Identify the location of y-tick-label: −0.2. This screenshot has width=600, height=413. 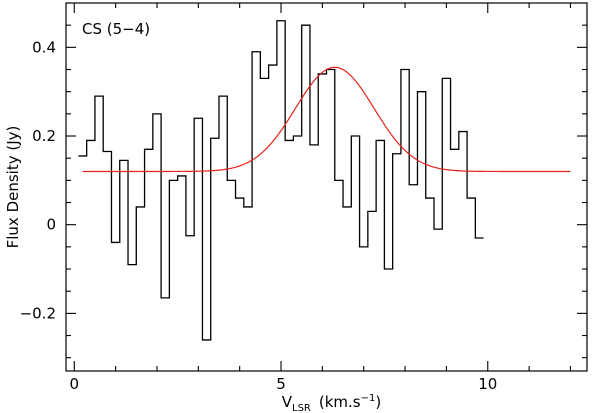
(38, 313).